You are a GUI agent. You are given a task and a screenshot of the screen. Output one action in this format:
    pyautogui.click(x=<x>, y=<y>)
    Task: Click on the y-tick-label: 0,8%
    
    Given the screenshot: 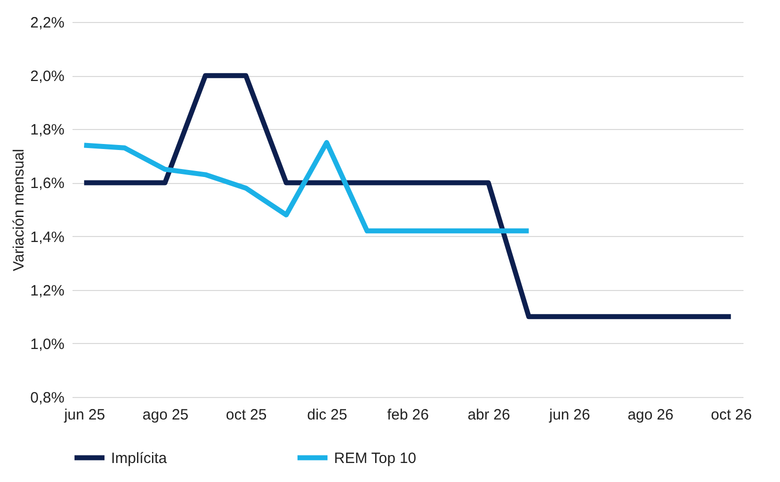 What is the action you would take?
    pyautogui.click(x=47, y=398)
    